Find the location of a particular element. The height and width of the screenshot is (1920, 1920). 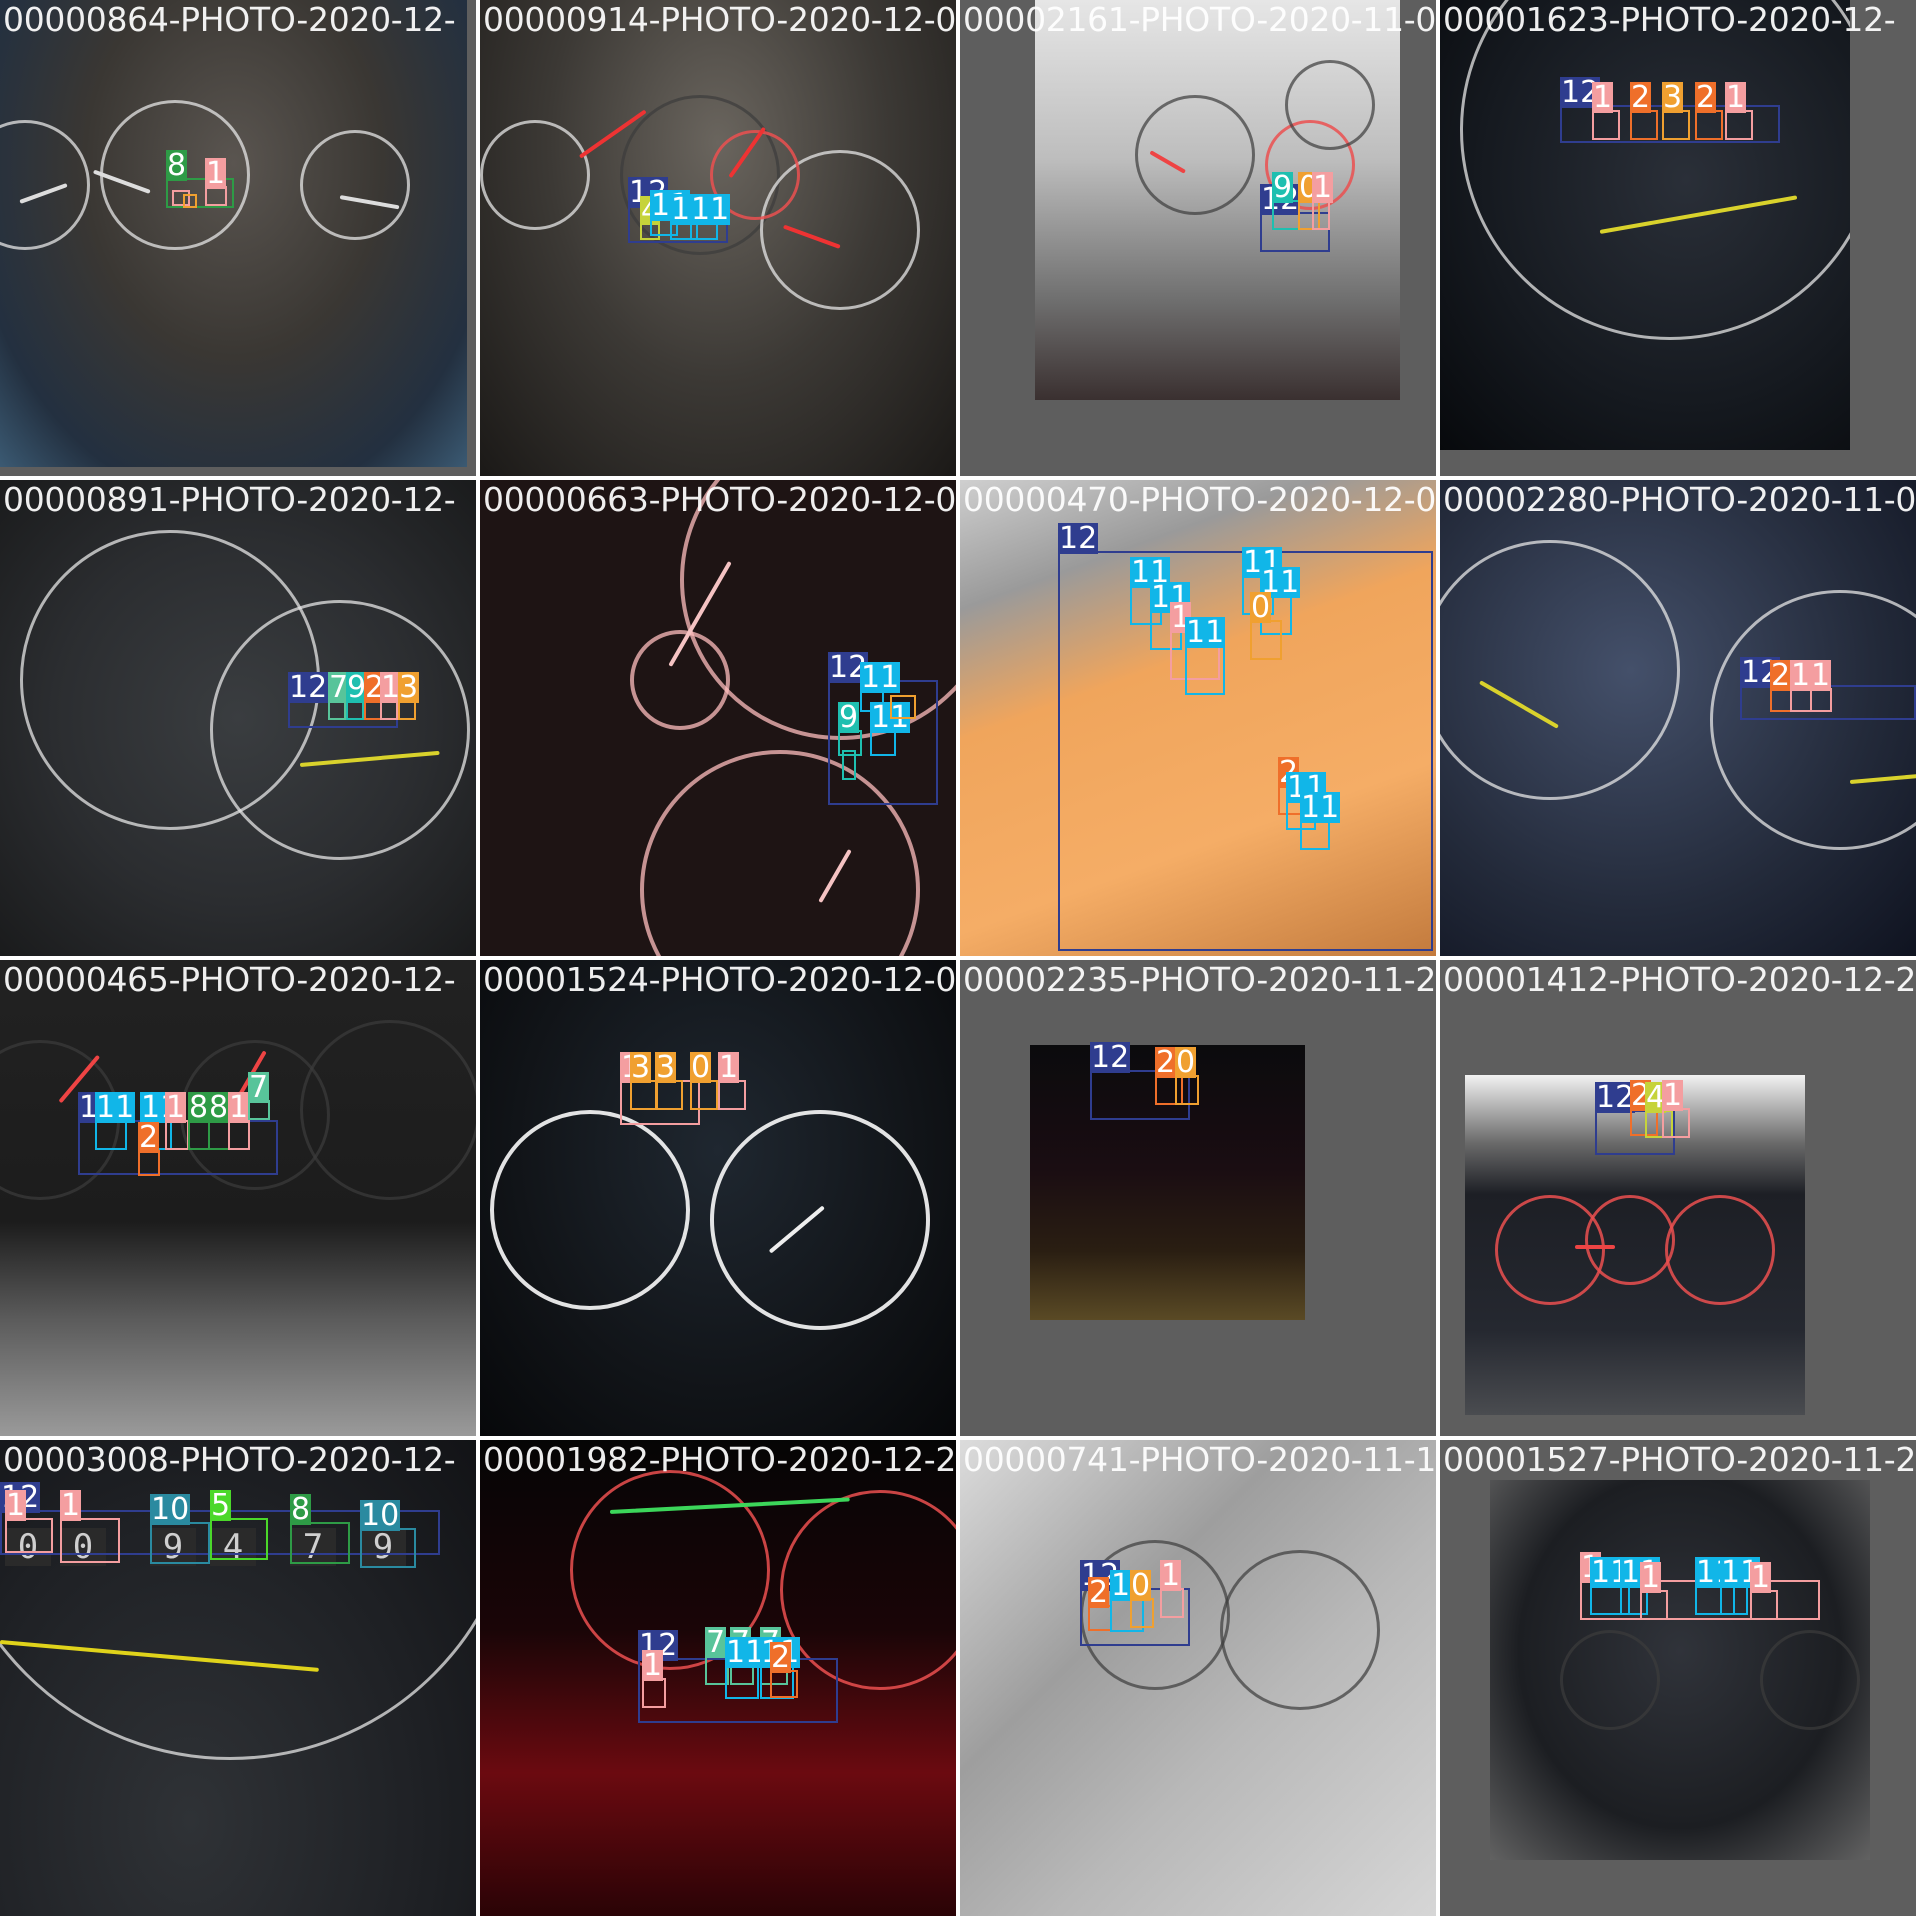

detection-overlay: 124111111 is located at coordinates (718, 238).